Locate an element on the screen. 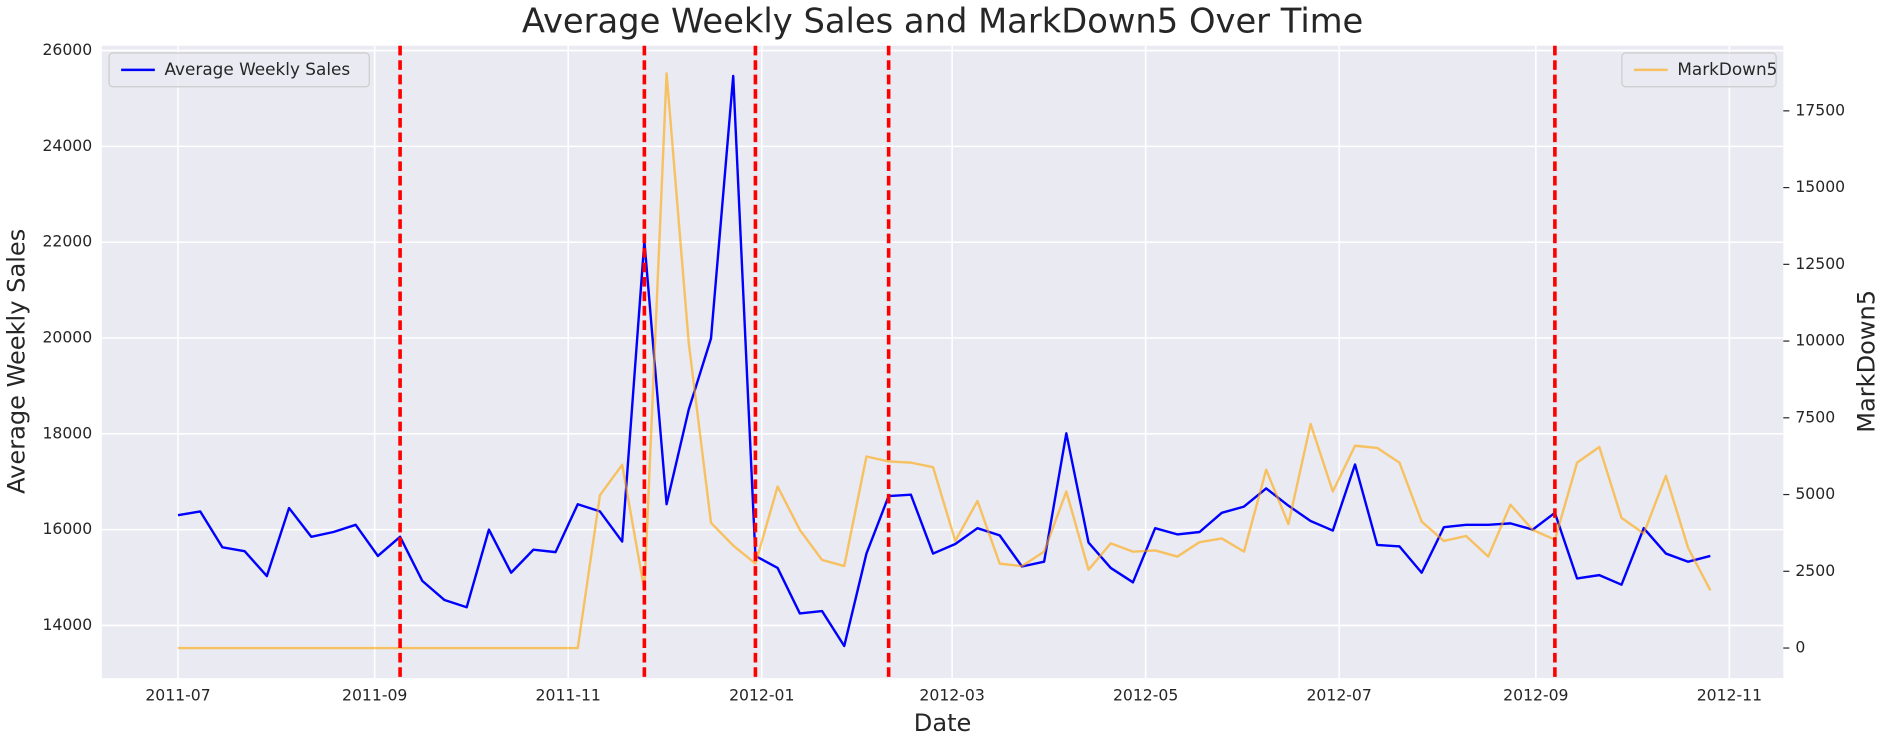 This screenshot has height=754, width=1890. x-tick-label: 2012-09 is located at coordinates (1535, 695).